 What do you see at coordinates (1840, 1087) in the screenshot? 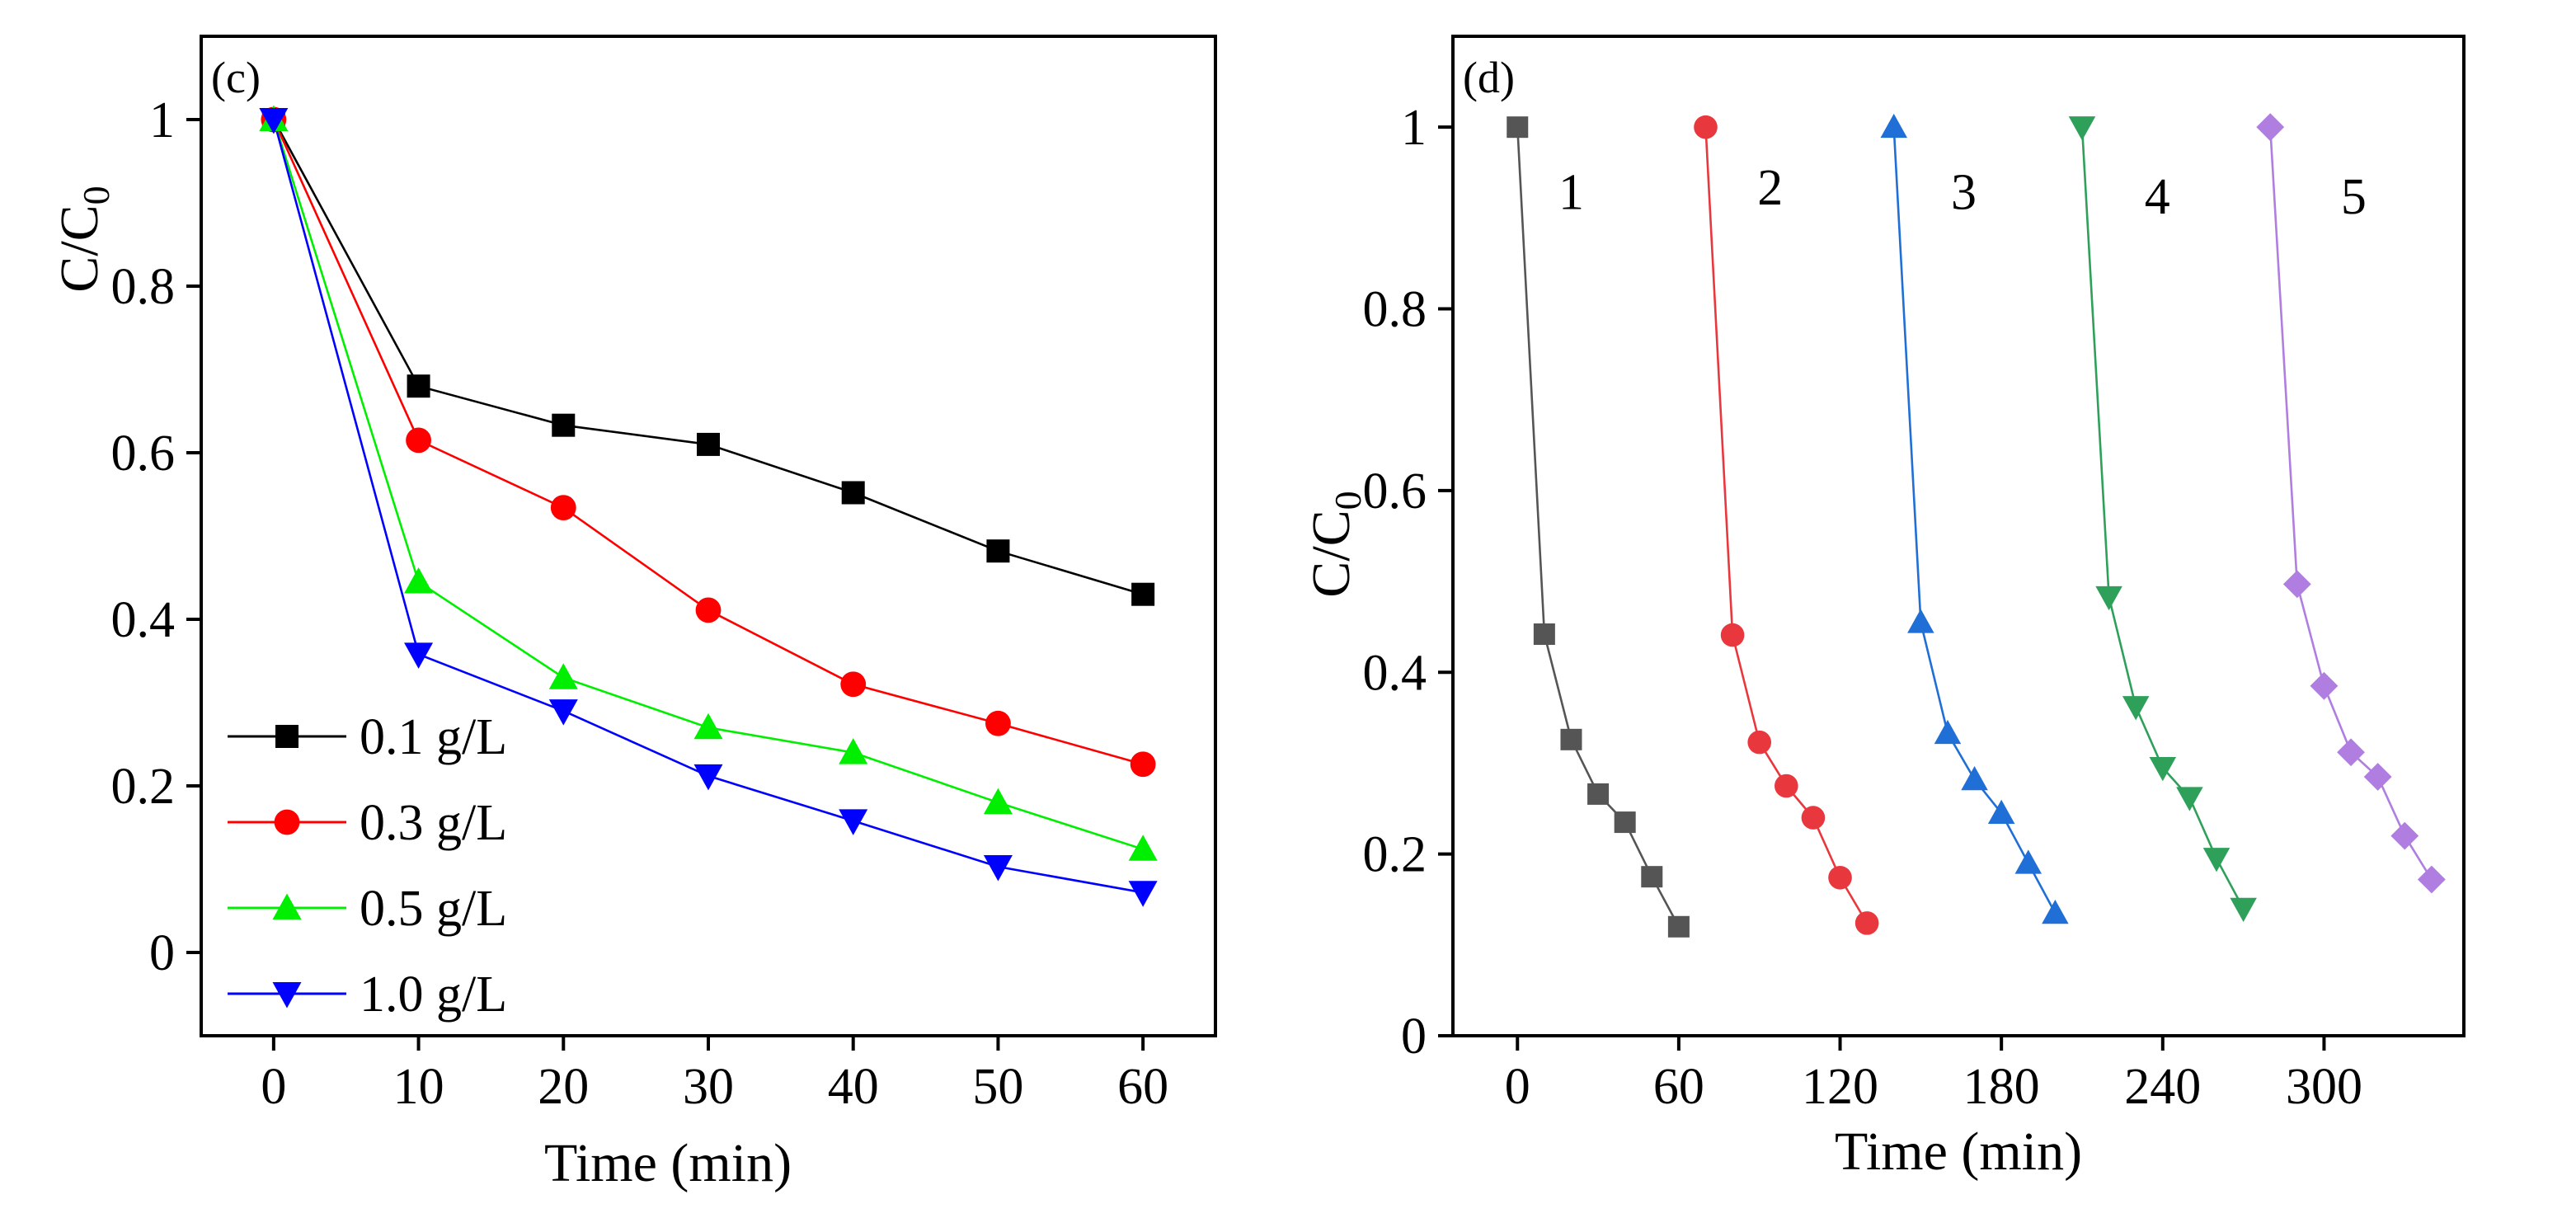
I see `panel-d-x-tick-label: 120` at bounding box center [1840, 1087].